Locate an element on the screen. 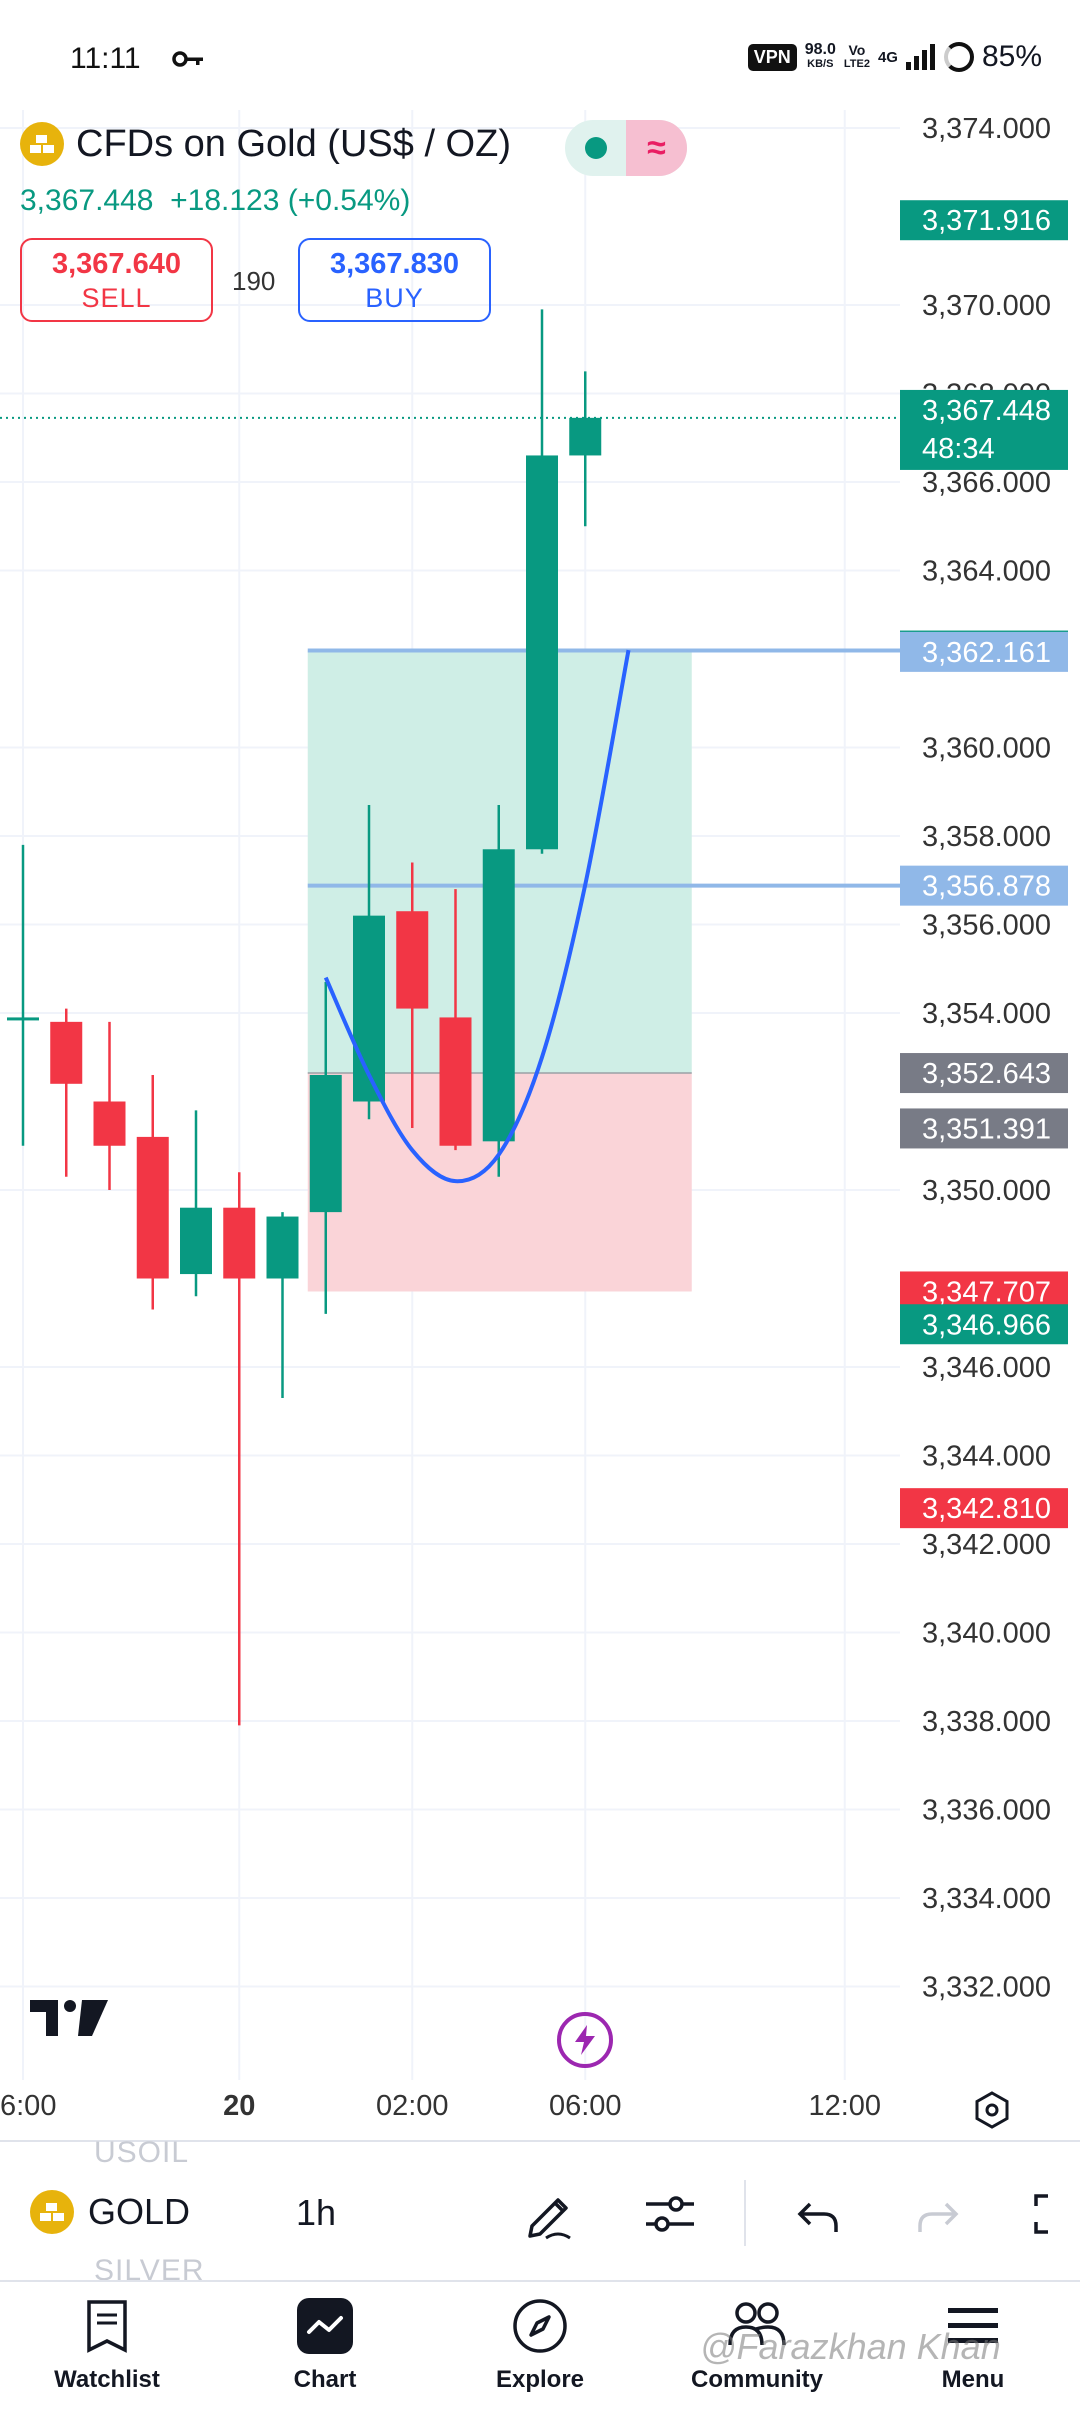  price-badge-label: 3,346.966 is located at coordinates (986, 1325).